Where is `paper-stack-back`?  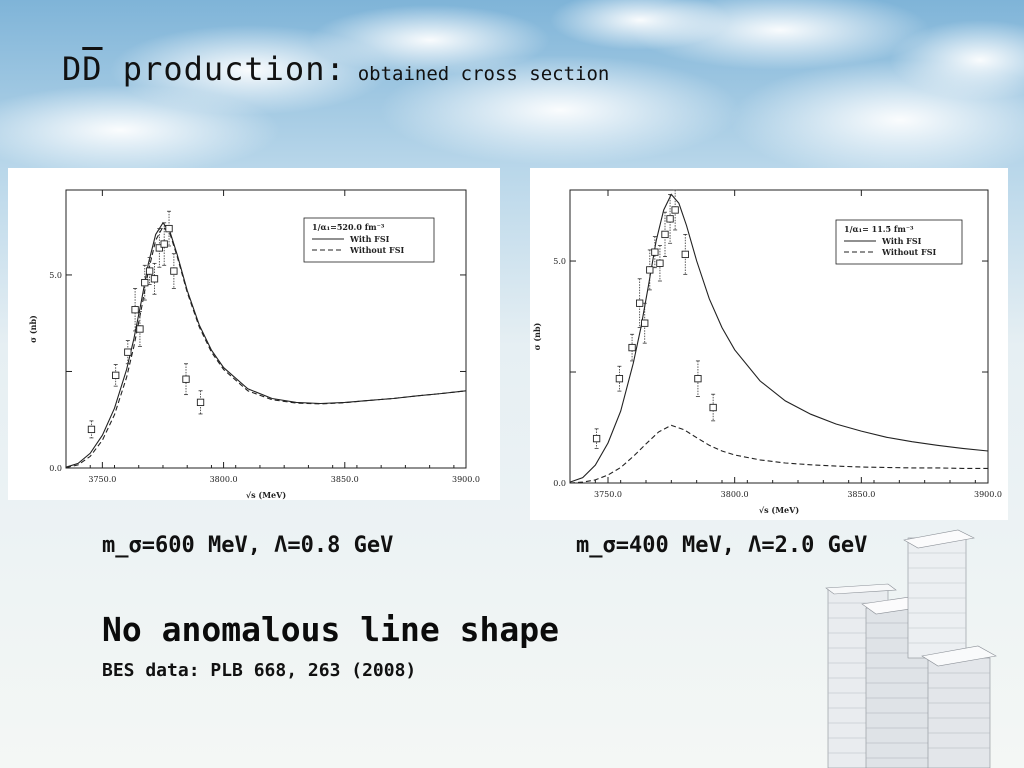 paper-stack-back is located at coordinates (939, 594).